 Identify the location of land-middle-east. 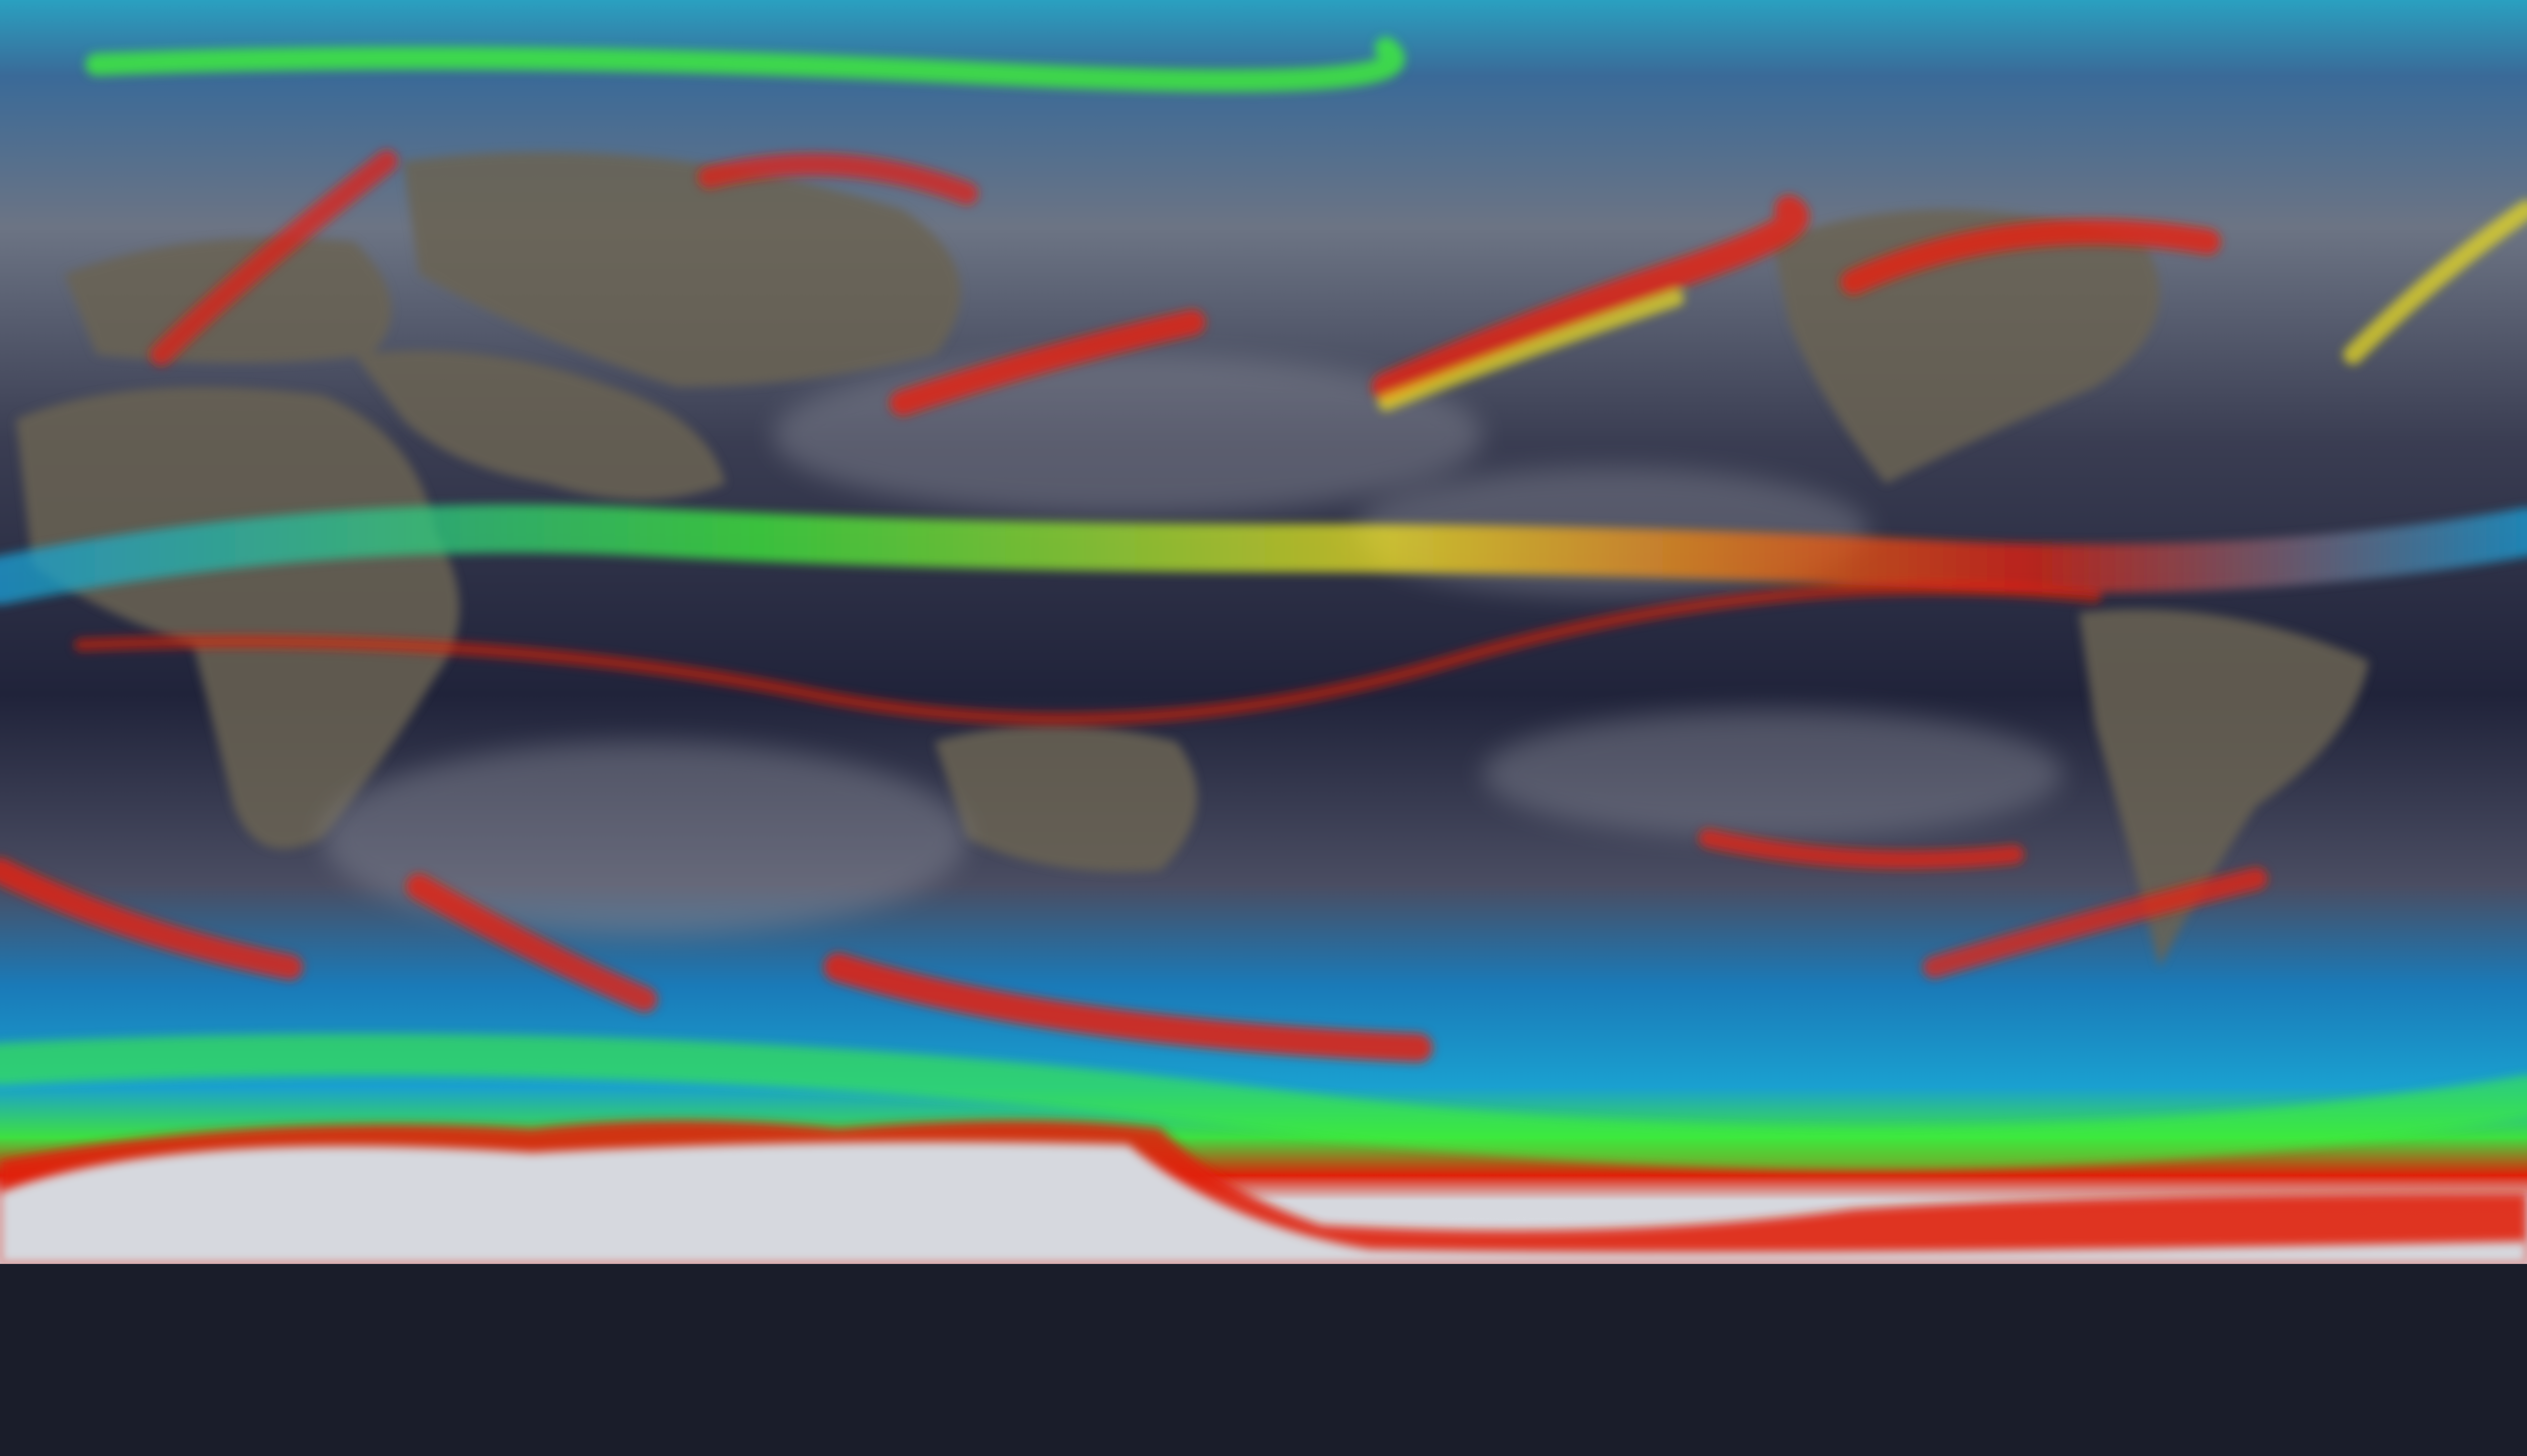
(539, 425).